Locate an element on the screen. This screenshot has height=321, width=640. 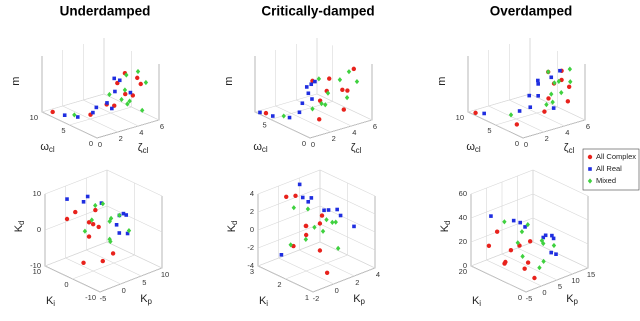
y-tick-label: 0 is located at coordinates (517, 143).